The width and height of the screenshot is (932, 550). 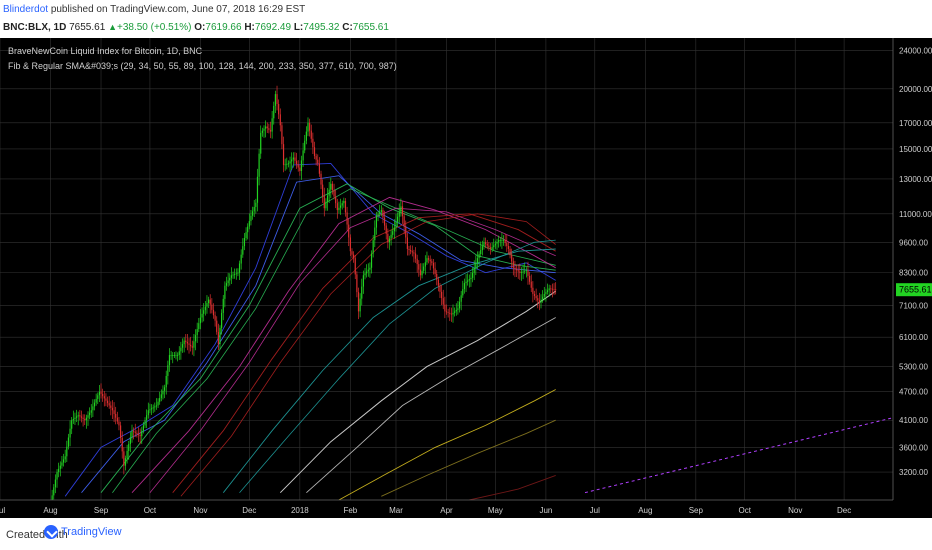 I want to click on y-tick-label: 7100.00, so click(x=913, y=305).